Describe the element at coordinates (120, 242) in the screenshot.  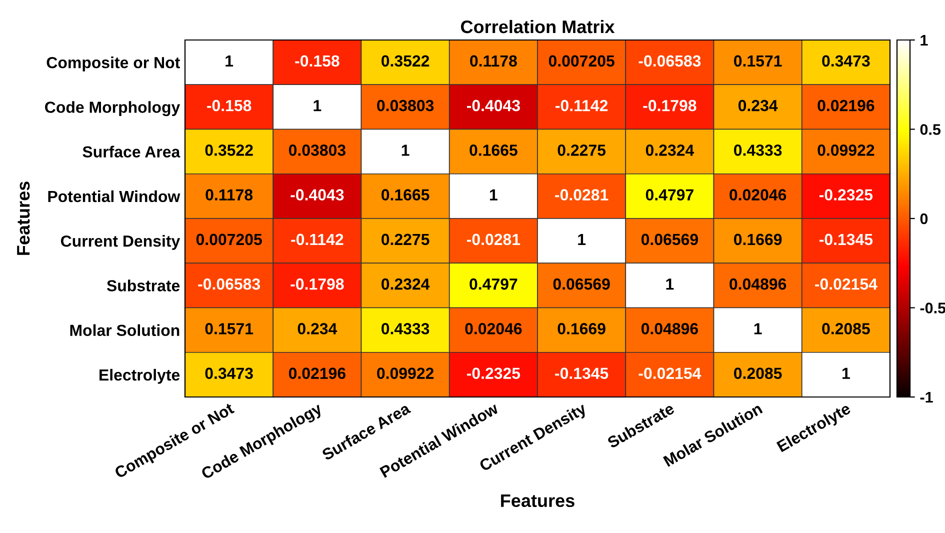
I see `y-tick-label: Current Density` at that location.